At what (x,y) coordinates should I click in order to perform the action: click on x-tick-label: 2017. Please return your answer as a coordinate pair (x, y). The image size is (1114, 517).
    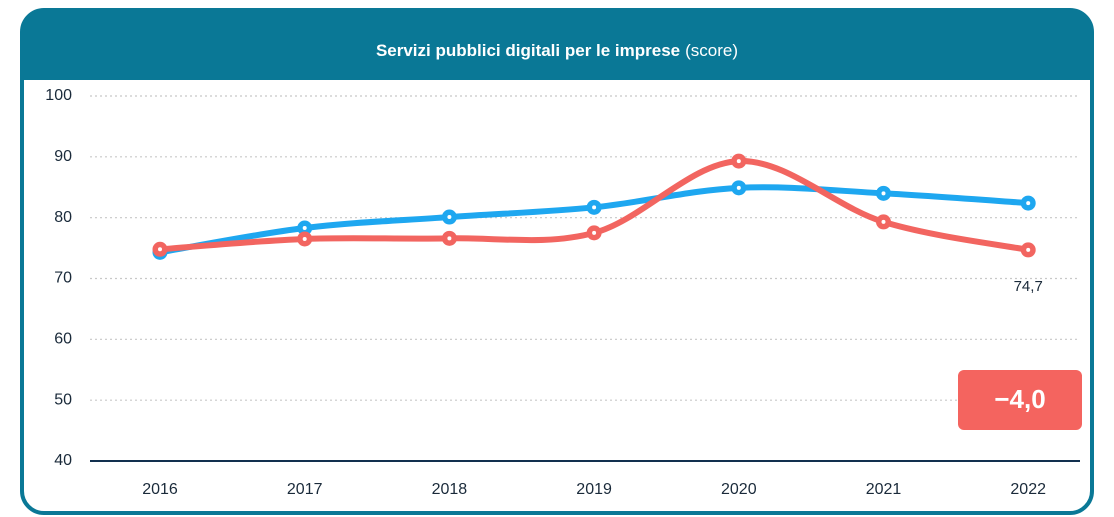
    Looking at the image, I should click on (305, 489).